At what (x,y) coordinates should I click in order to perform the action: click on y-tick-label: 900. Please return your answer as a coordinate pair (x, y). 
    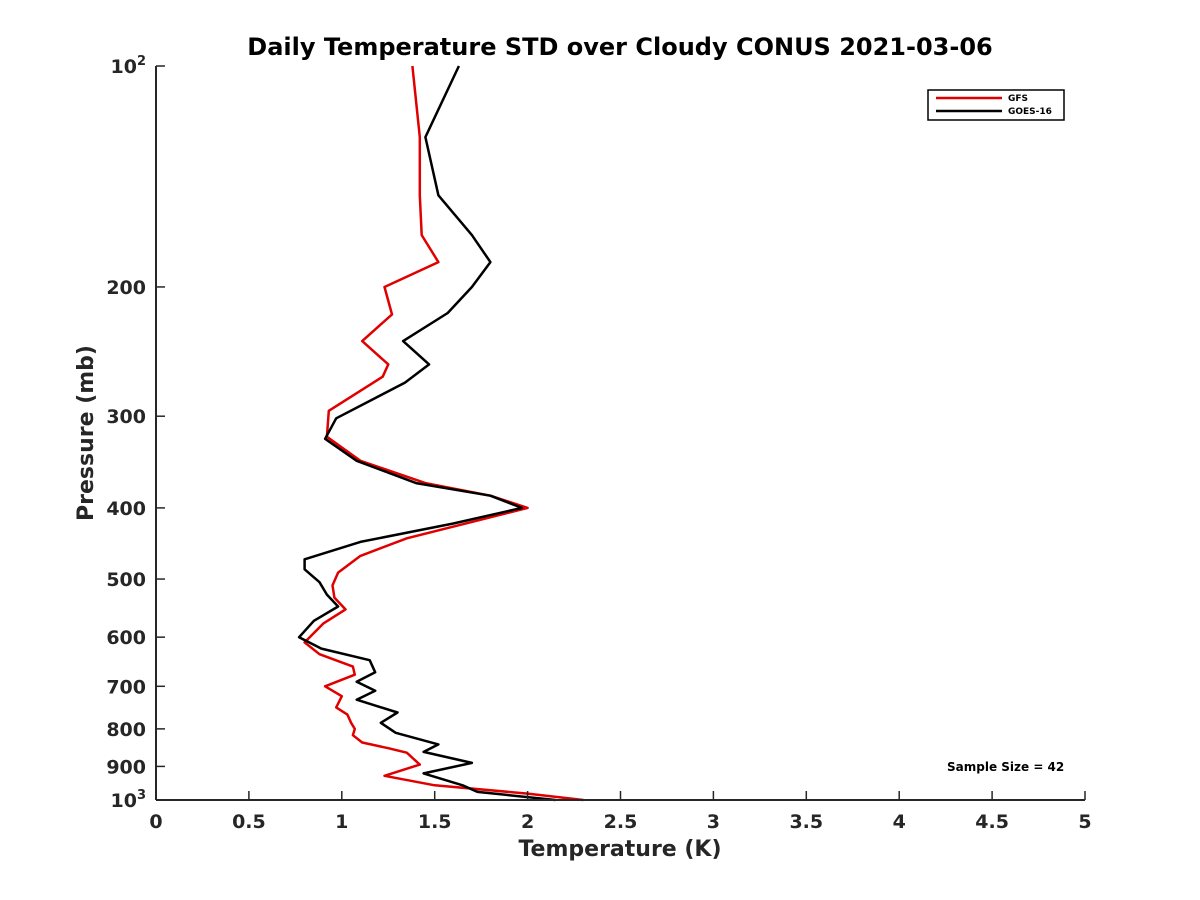
    Looking at the image, I should click on (126, 767).